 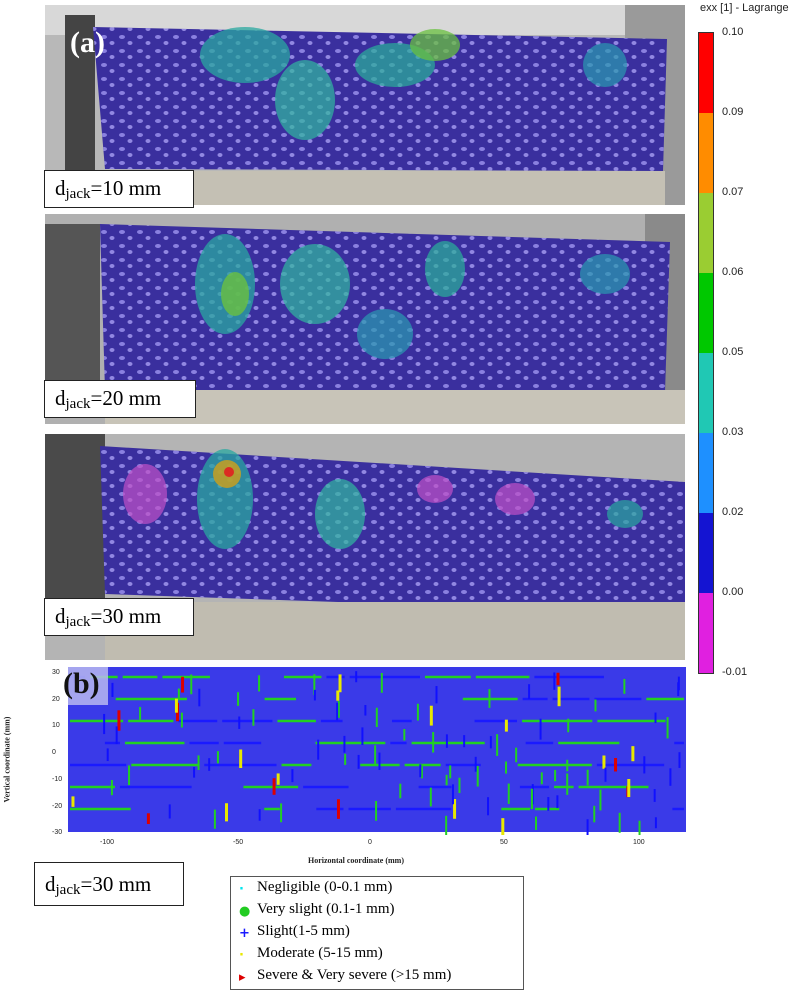 What do you see at coordinates (87, 42) in the screenshot?
I see `panel-a-label: (a)` at bounding box center [87, 42].